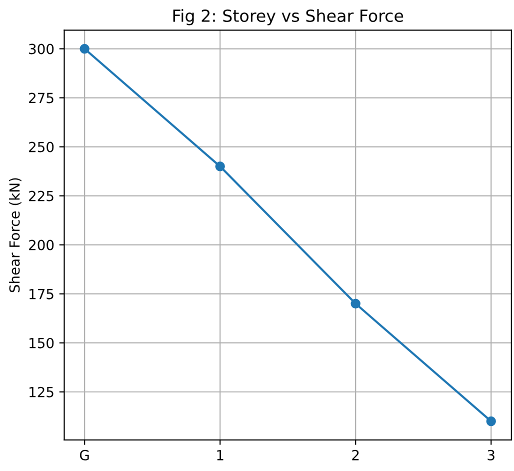  Describe the element at coordinates (41, 147) in the screenshot. I see `y-tick-label: 250` at that location.